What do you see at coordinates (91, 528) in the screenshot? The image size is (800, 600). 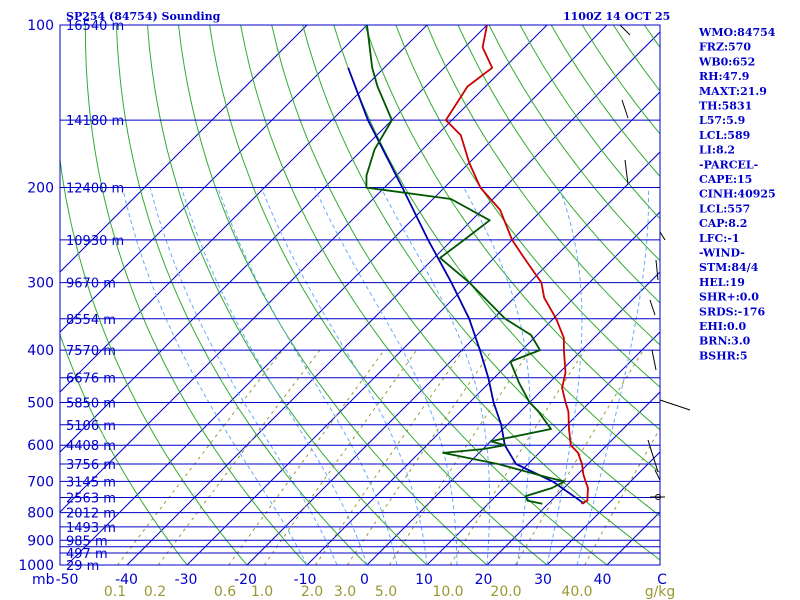 I see `height-label-15: 1493 m` at bounding box center [91, 528].